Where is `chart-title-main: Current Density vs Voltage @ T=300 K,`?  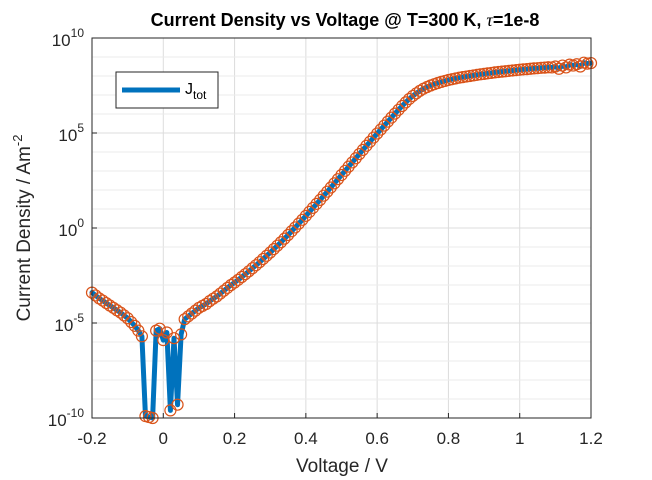 chart-title-main: Current Density vs Voltage @ T=300 K, is located at coordinates (319, 20).